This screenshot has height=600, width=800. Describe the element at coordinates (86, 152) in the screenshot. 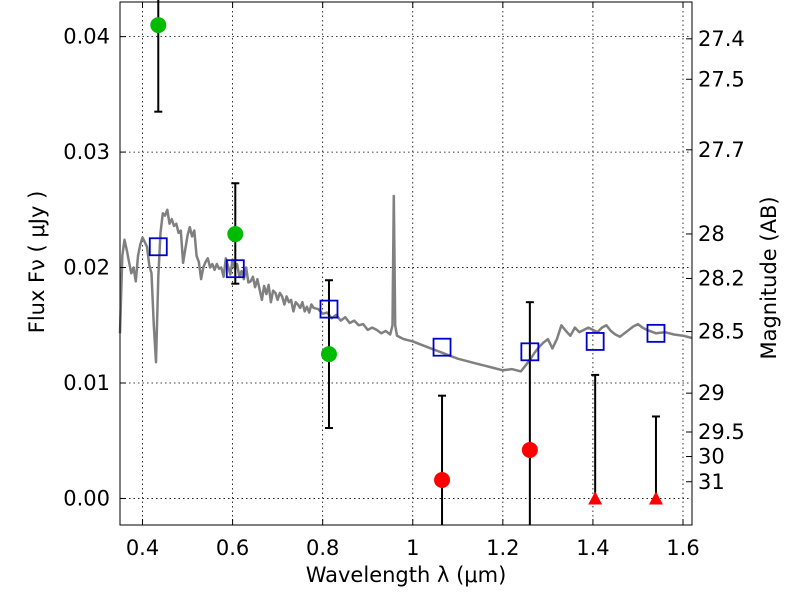

I see `y-tick-label: 0.03` at that location.